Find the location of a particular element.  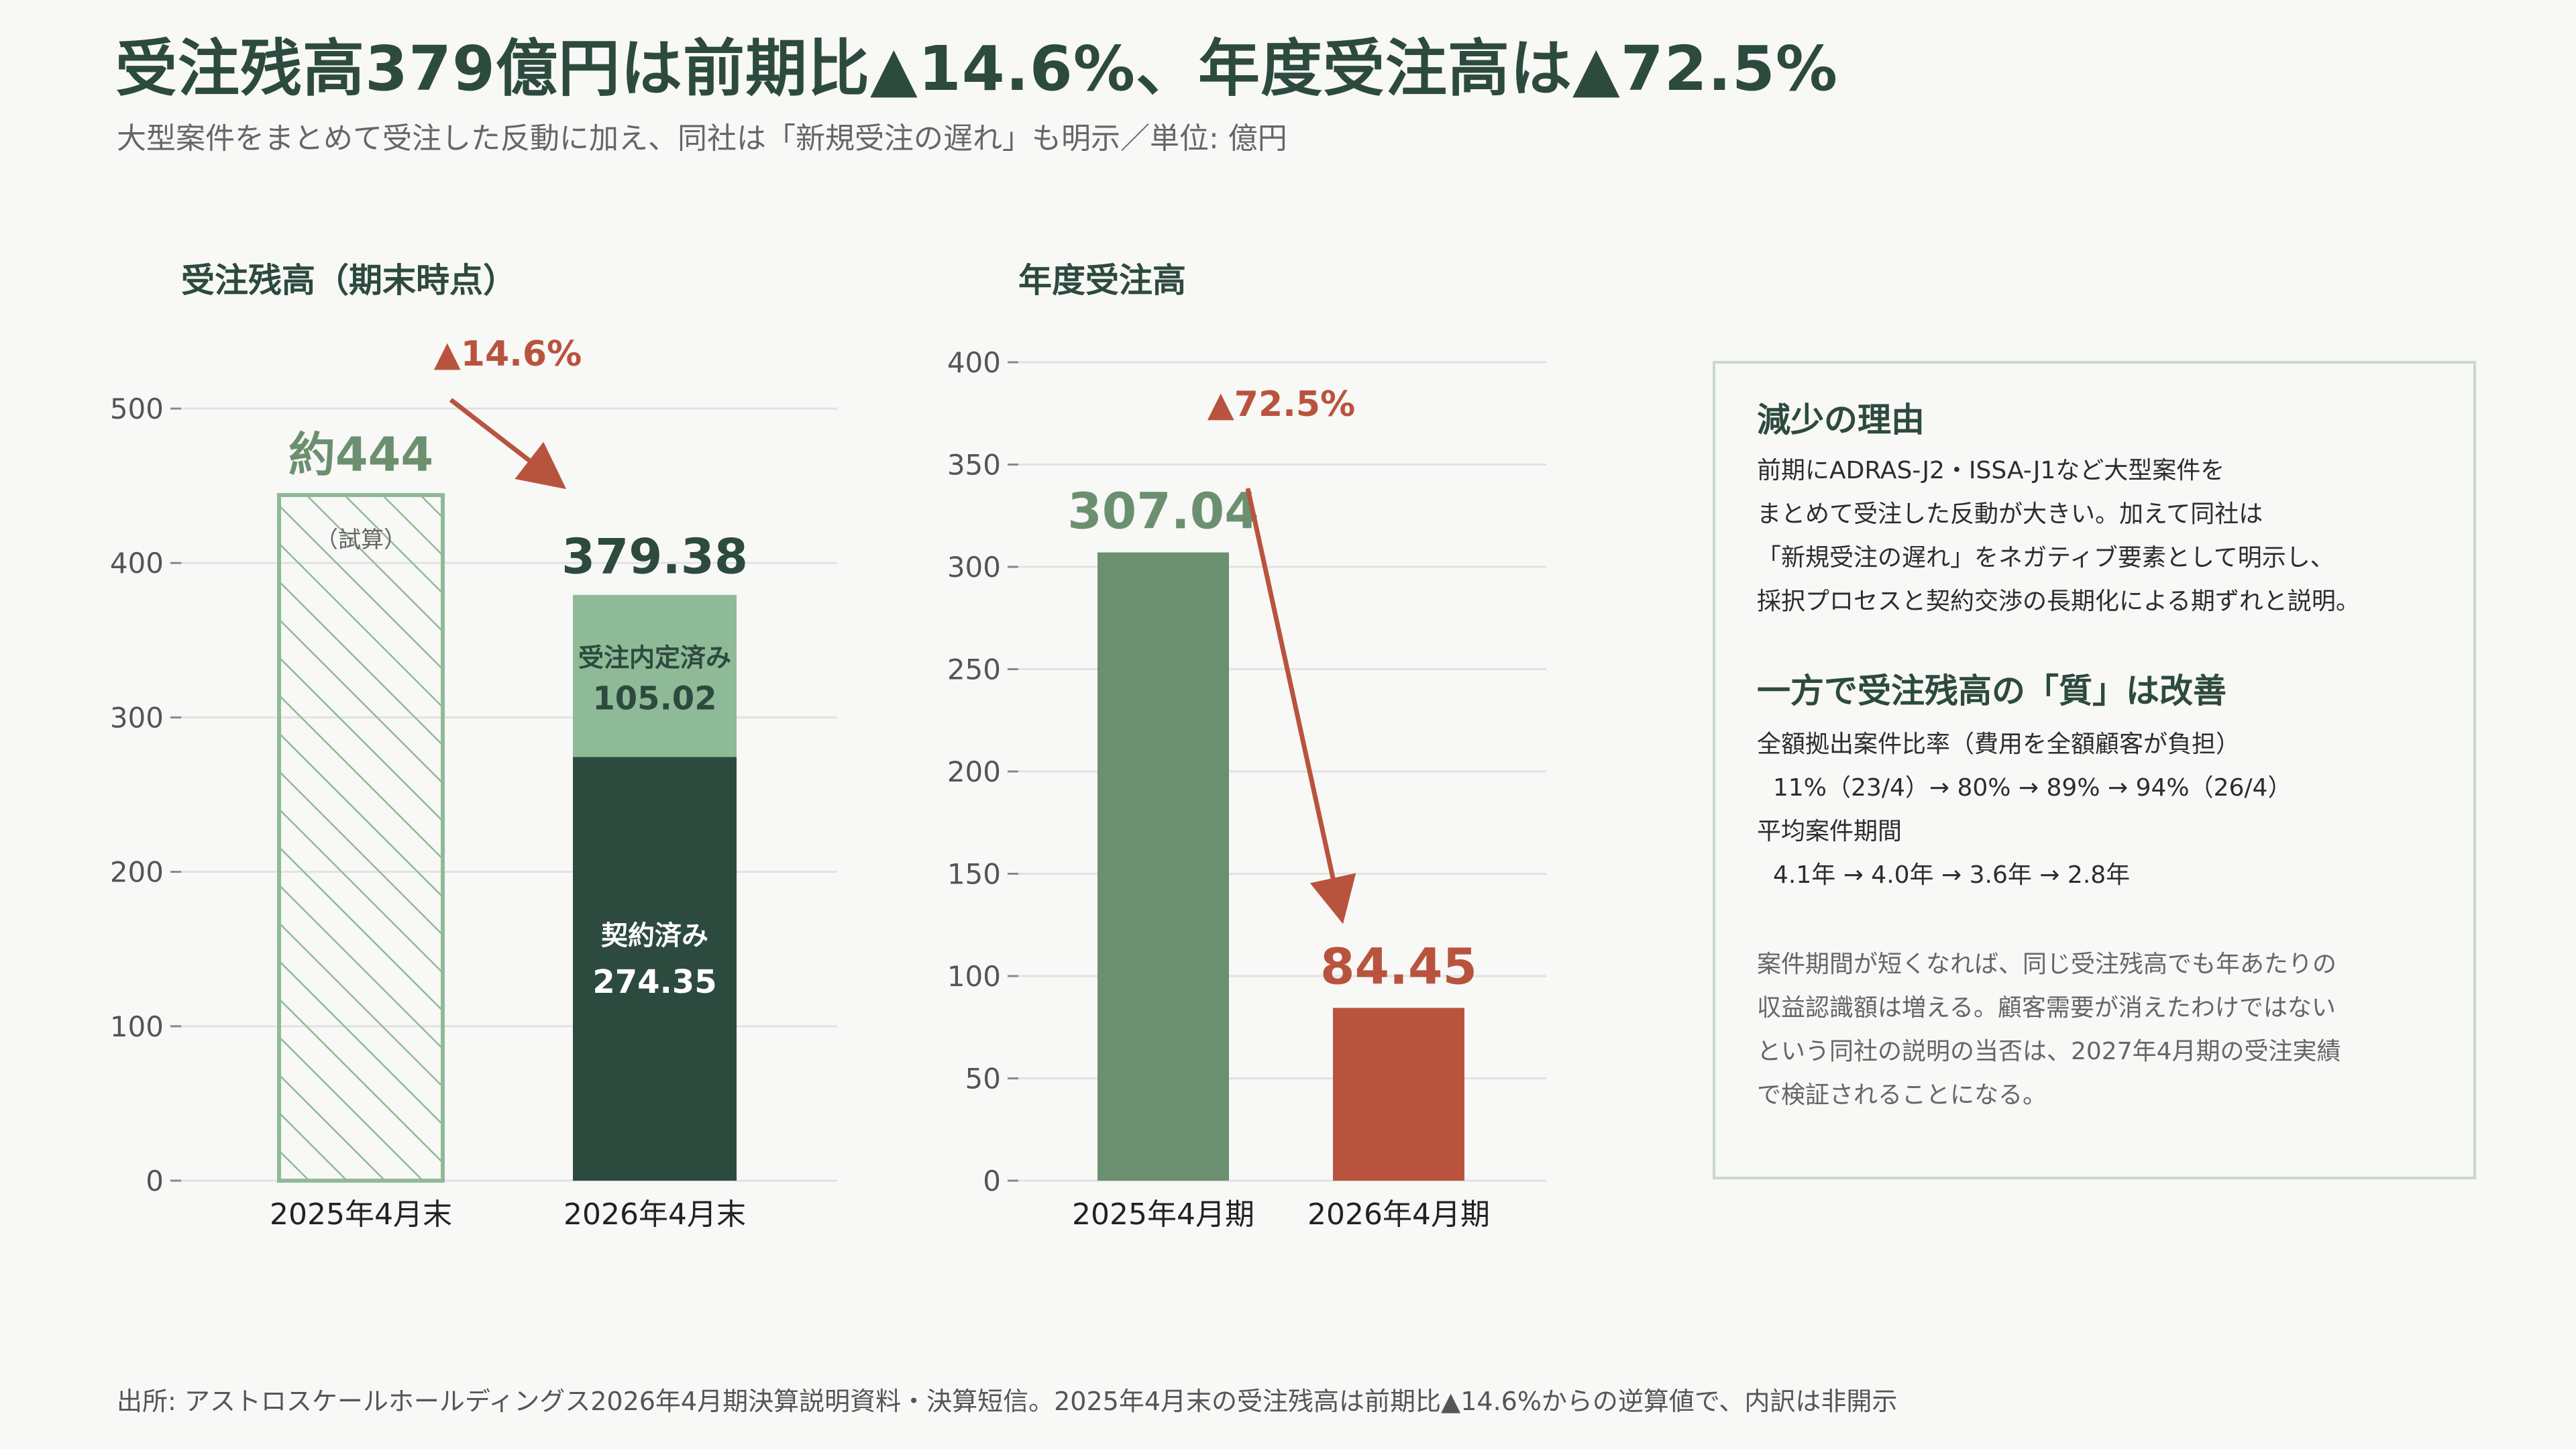

chart1-bar-2026-contracted is located at coordinates (655, 969).